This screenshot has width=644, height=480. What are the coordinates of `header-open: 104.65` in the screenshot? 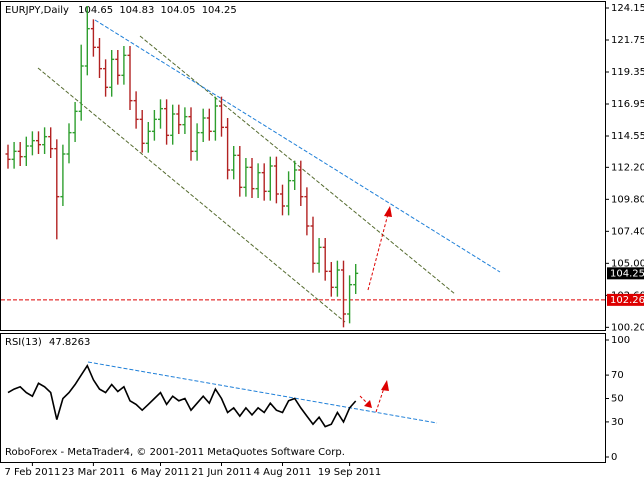 It's located at (95, 10).